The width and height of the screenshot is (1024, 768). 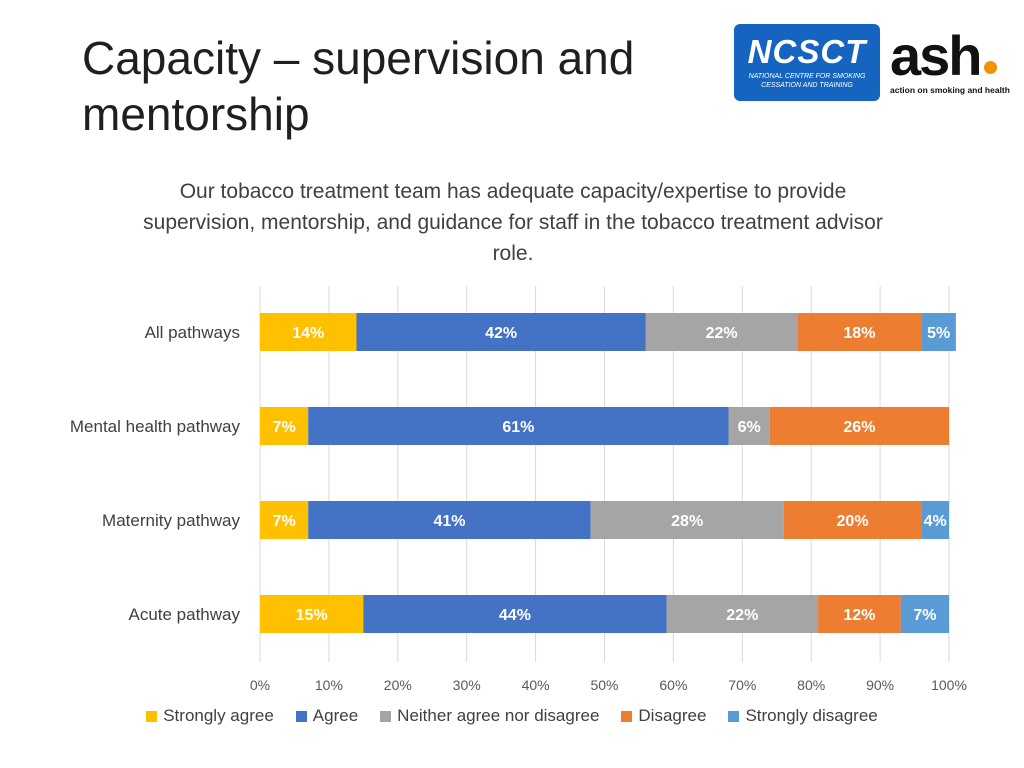 I want to click on category-label: Maternity pathway, so click(x=171, y=520).